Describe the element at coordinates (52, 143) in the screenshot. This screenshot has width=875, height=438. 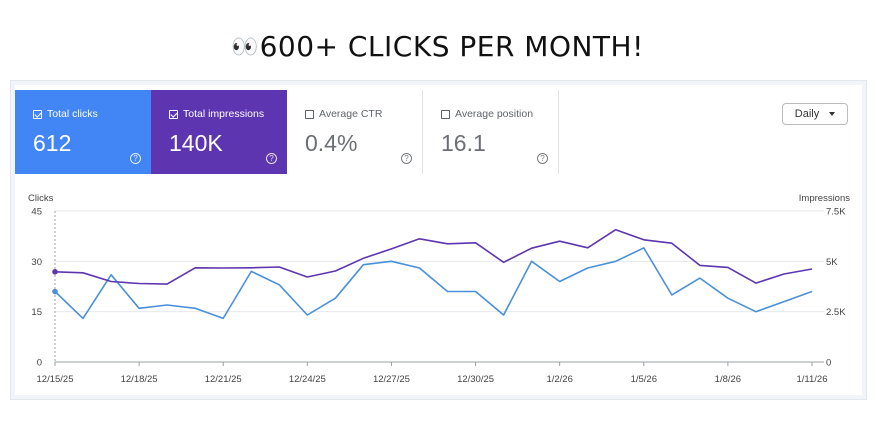
I see `metric-value: 612` at that location.